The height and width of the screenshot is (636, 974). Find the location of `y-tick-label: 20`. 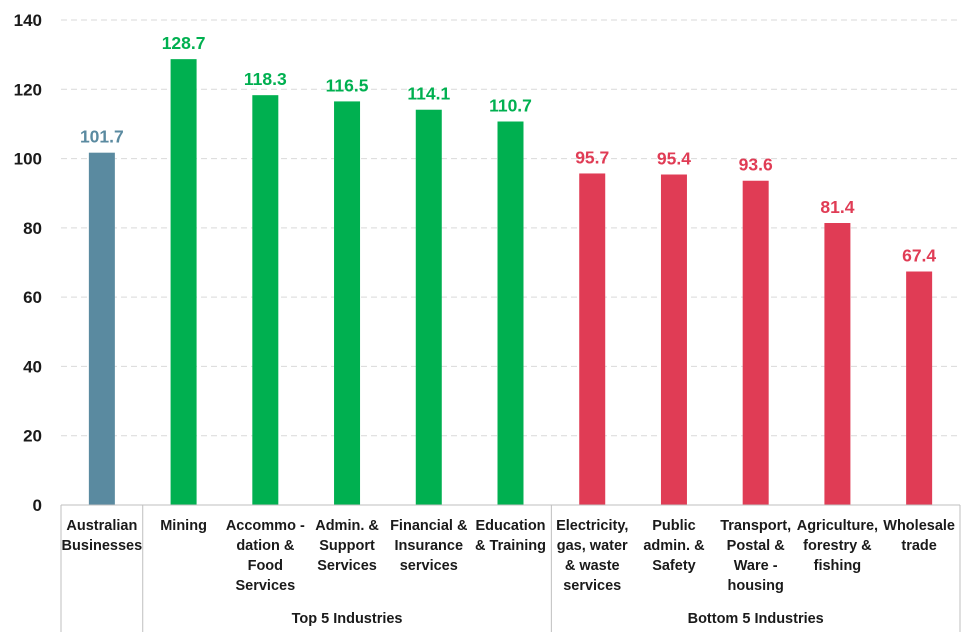

y-tick-label: 20 is located at coordinates (32, 436).